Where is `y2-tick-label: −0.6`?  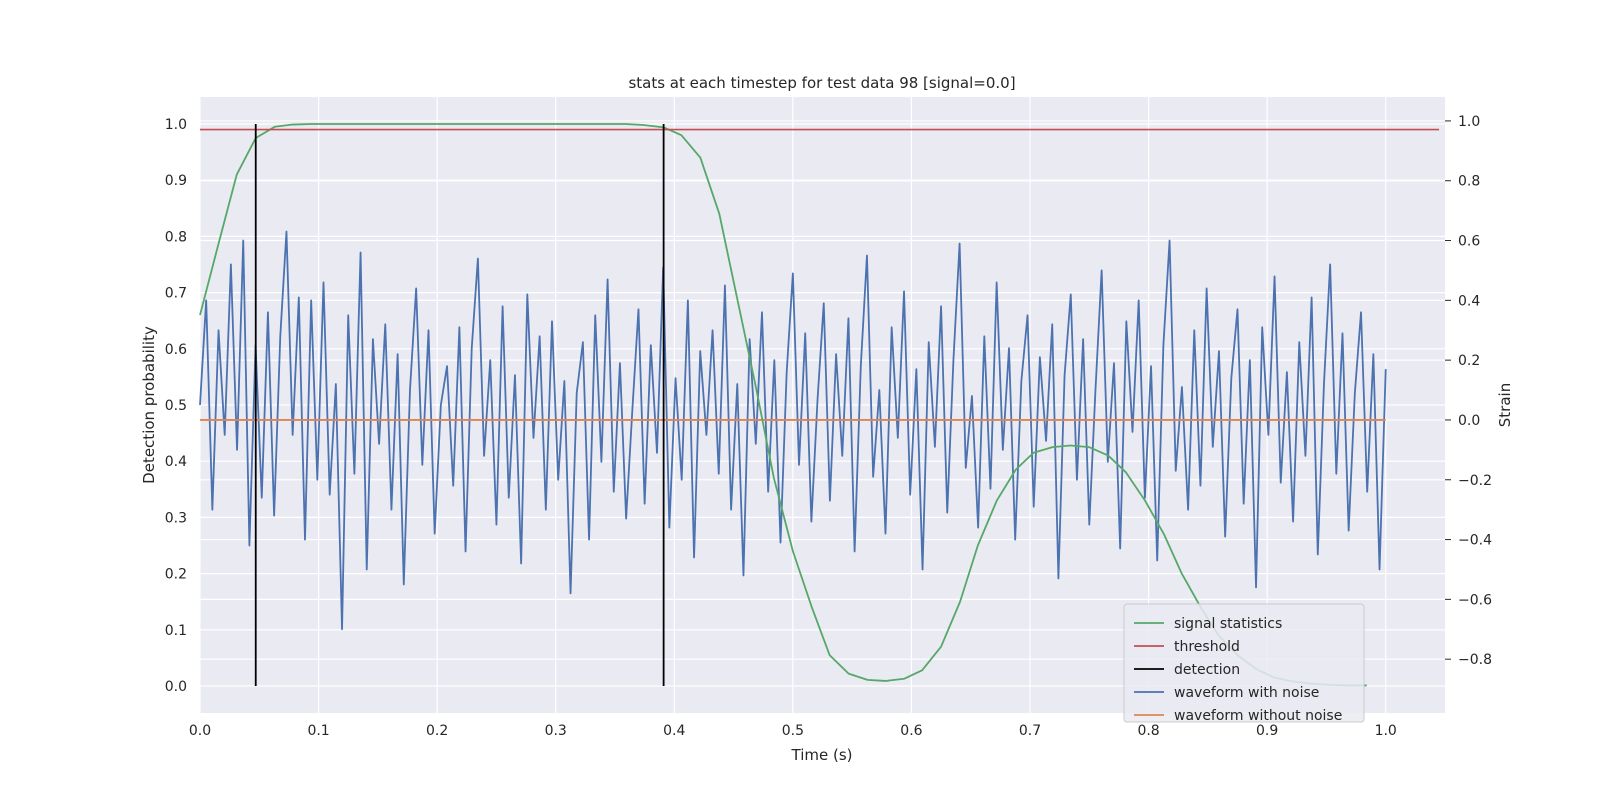 y2-tick-label: −0.6 is located at coordinates (1475, 600).